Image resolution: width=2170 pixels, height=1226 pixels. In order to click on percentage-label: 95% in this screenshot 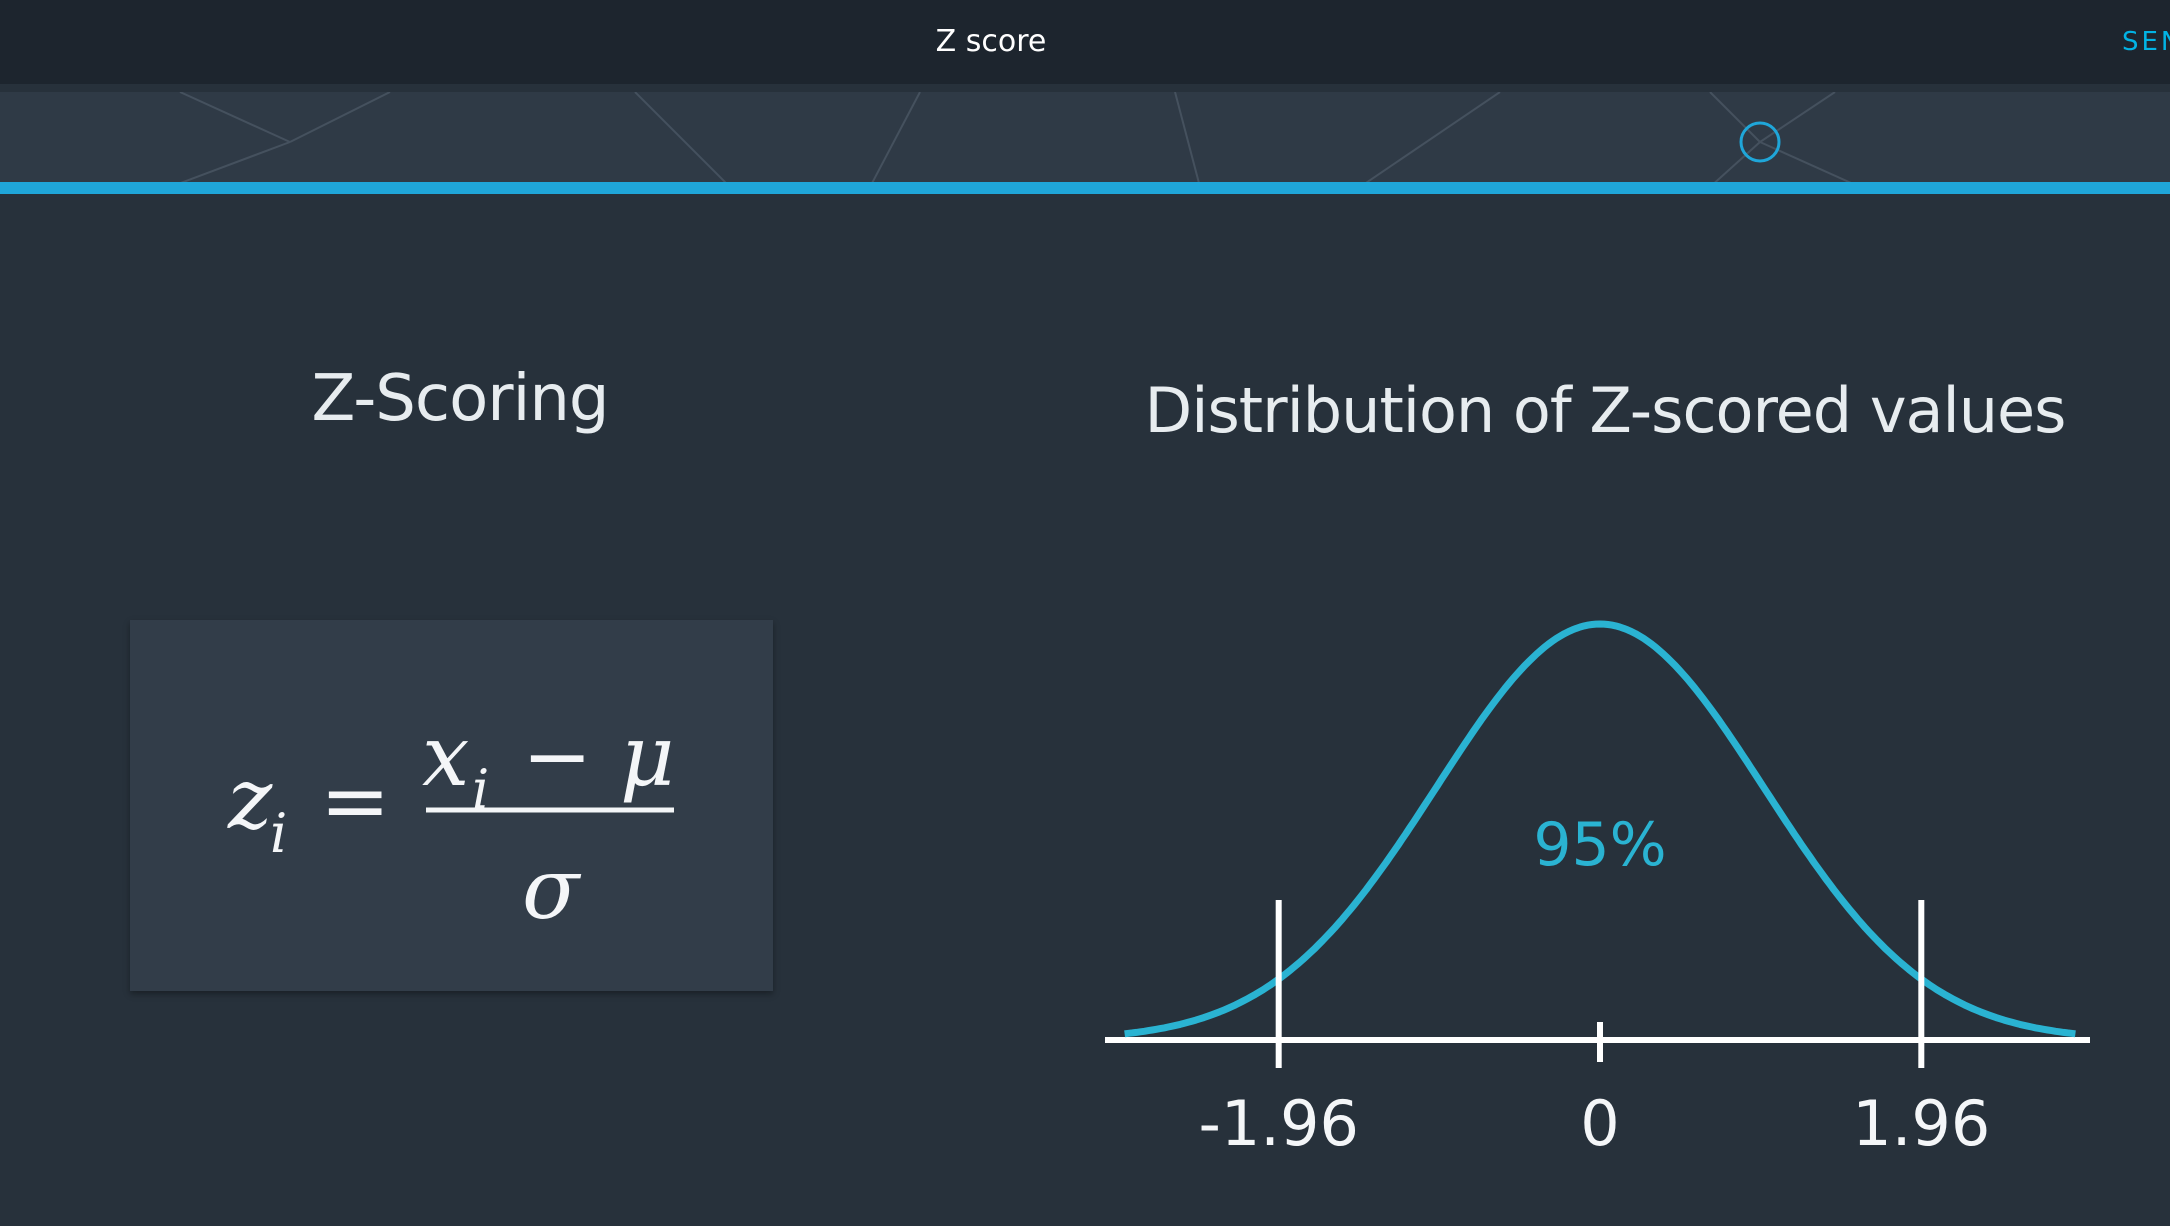, I will do `click(1599, 845)`.